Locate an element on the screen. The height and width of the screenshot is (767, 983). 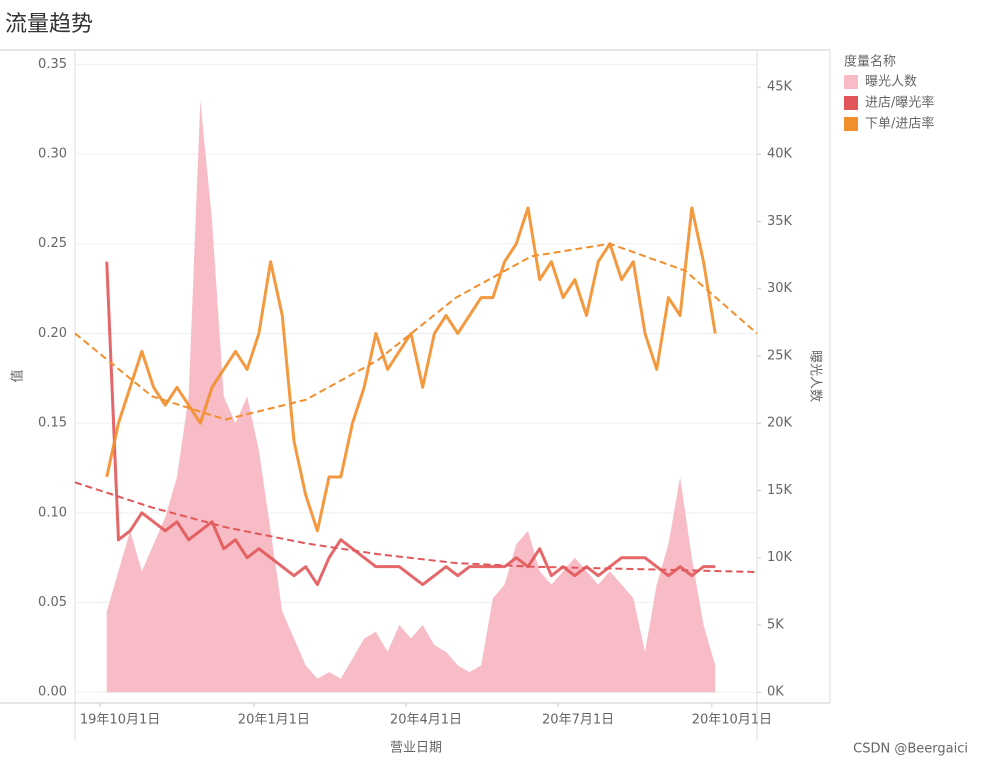
x-tick-label: 20年1月1日 is located at coordinates (274, 720).